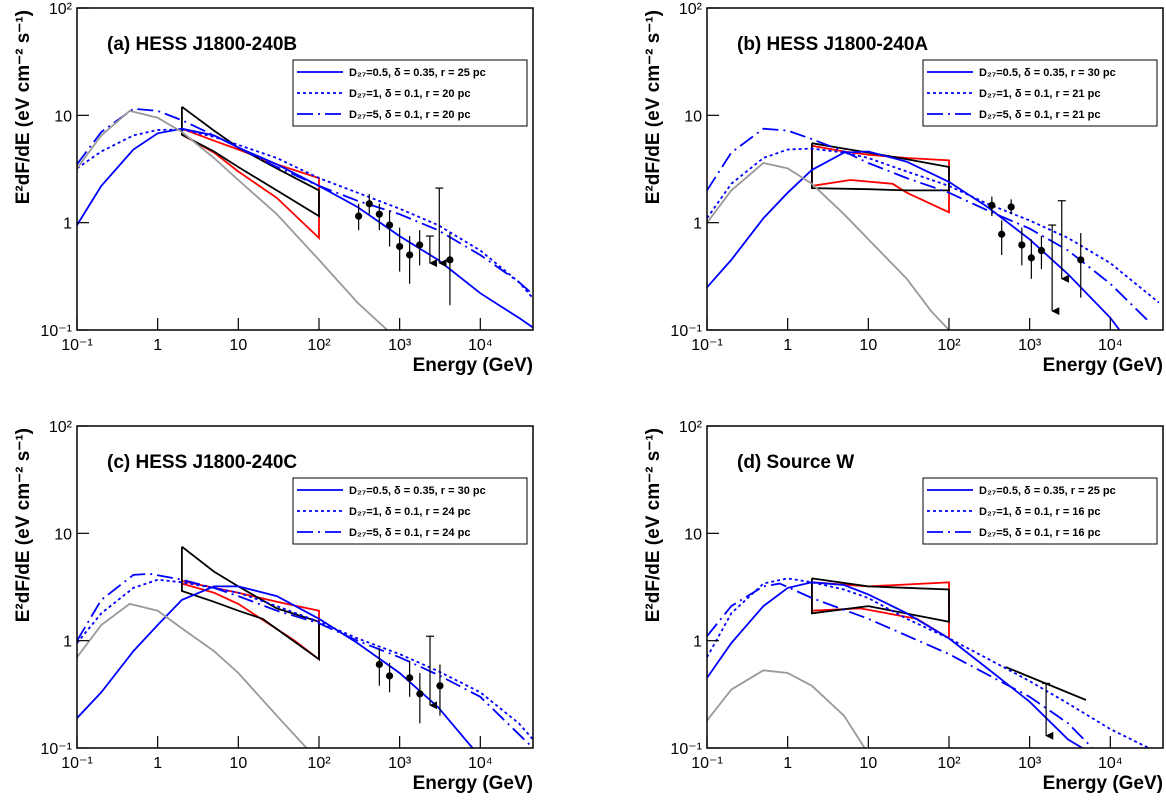 The height and width of the screenshot is (804, 1166). What do you see at coordinates (1039, 533) in the screenshot?
I see `legend-label: D₂₇=5, δ = 0.1, r = 16 pc` at bounding box center [1039, 533].